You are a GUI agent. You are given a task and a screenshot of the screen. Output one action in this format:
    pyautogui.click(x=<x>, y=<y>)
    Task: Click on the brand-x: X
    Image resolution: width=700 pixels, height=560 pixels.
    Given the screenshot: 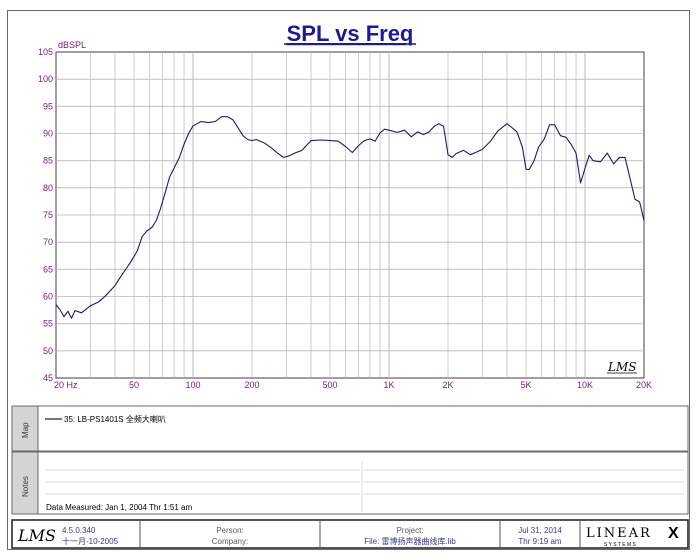 What is the action you would take?
    pyautogui.click(x=673, y=533)
    